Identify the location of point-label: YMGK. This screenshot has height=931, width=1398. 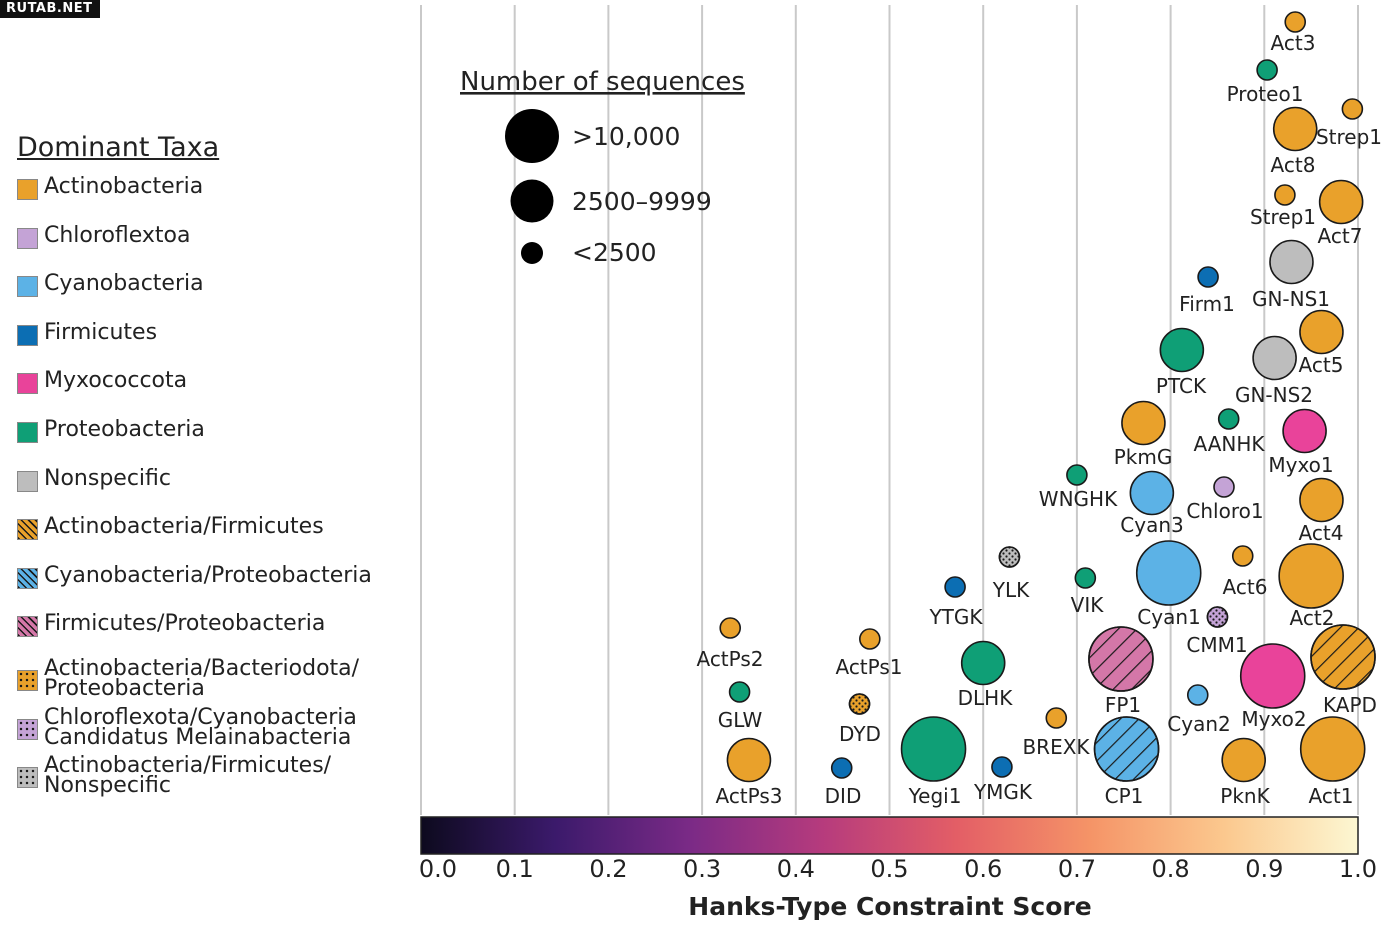
(1003, 792).